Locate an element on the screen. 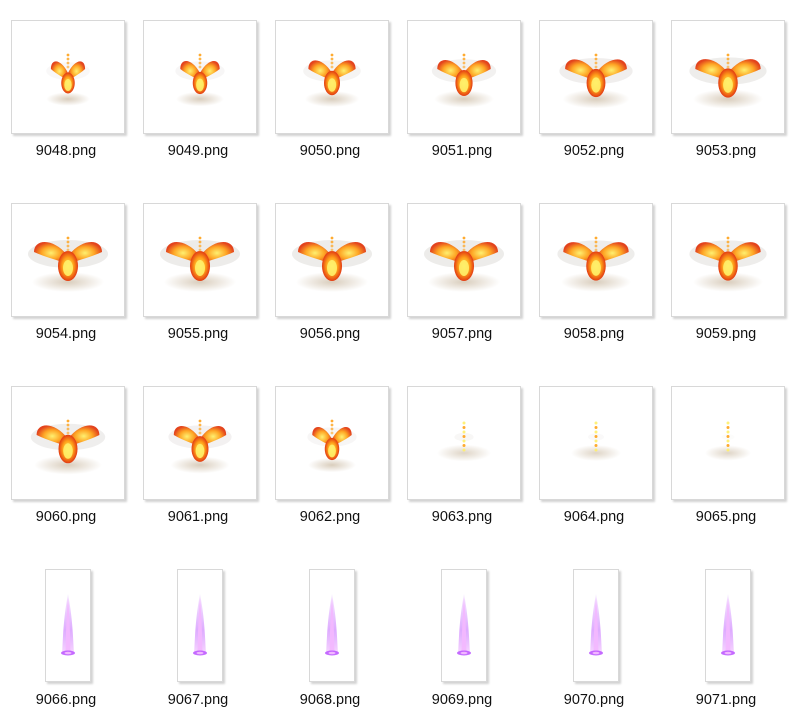 This screenshot has height=725, width=800. file-item: 9054.png is located at coordinates (66, 271).